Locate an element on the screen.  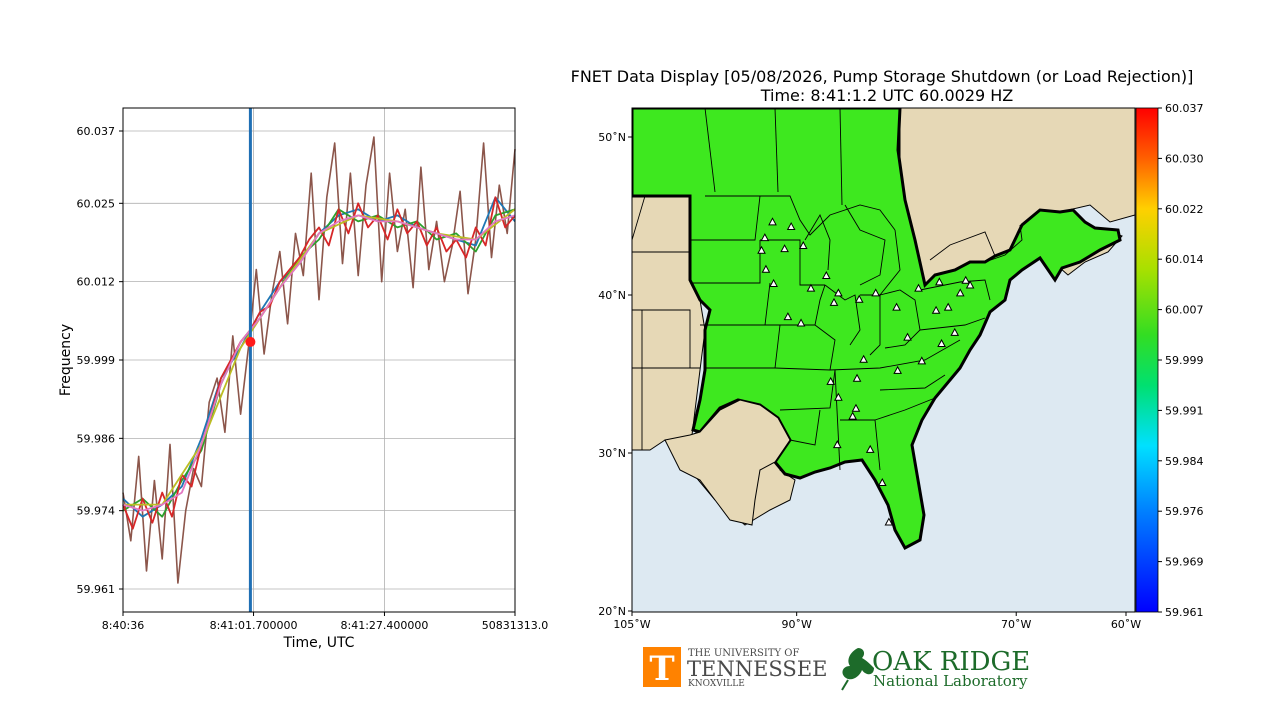
colorbar-tick-label: 59.969 is located at coordinates (1184, 562).